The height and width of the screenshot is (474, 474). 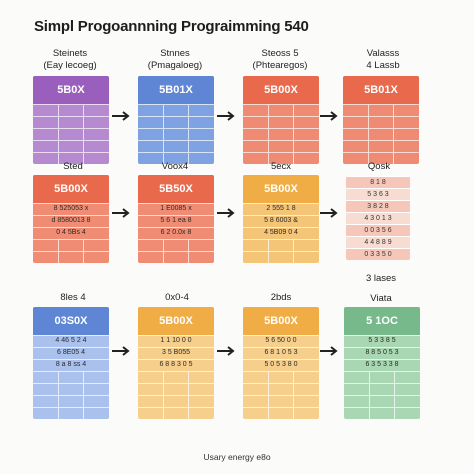 I want to click on table-row: 8 8 5 0 5 3, so click(x=382, y=353).